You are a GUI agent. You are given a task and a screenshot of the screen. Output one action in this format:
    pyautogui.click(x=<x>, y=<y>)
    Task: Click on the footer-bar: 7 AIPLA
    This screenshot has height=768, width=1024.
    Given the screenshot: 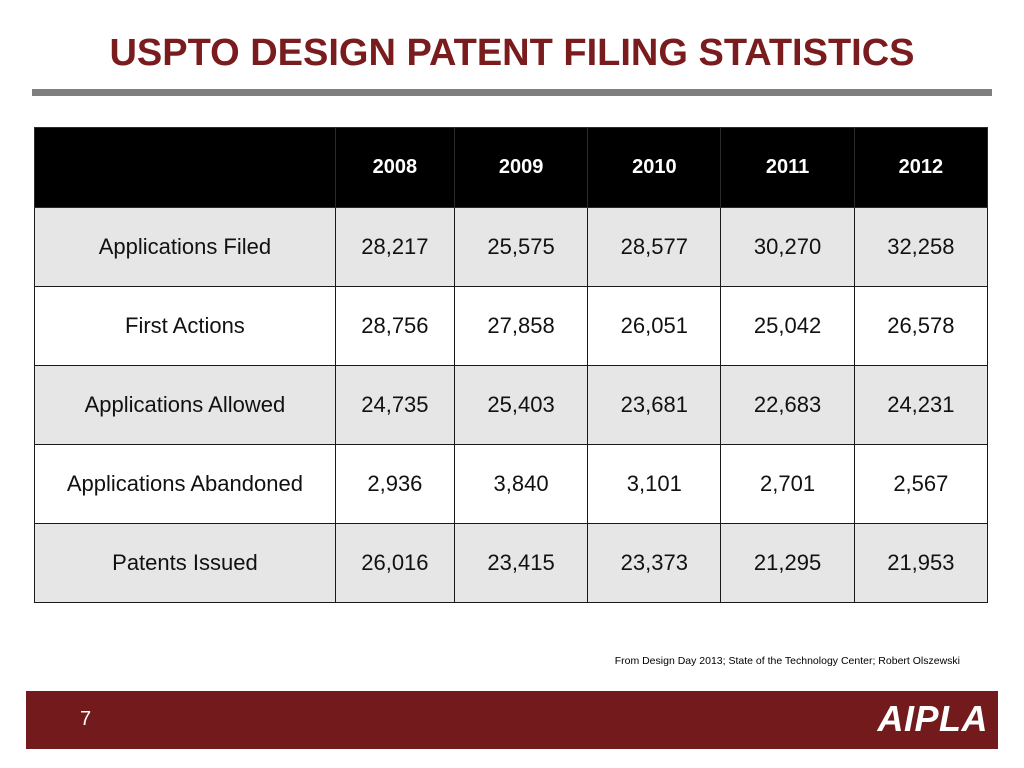 What is the action you would take?
    pyautogui.click(x=512, y=720)
    